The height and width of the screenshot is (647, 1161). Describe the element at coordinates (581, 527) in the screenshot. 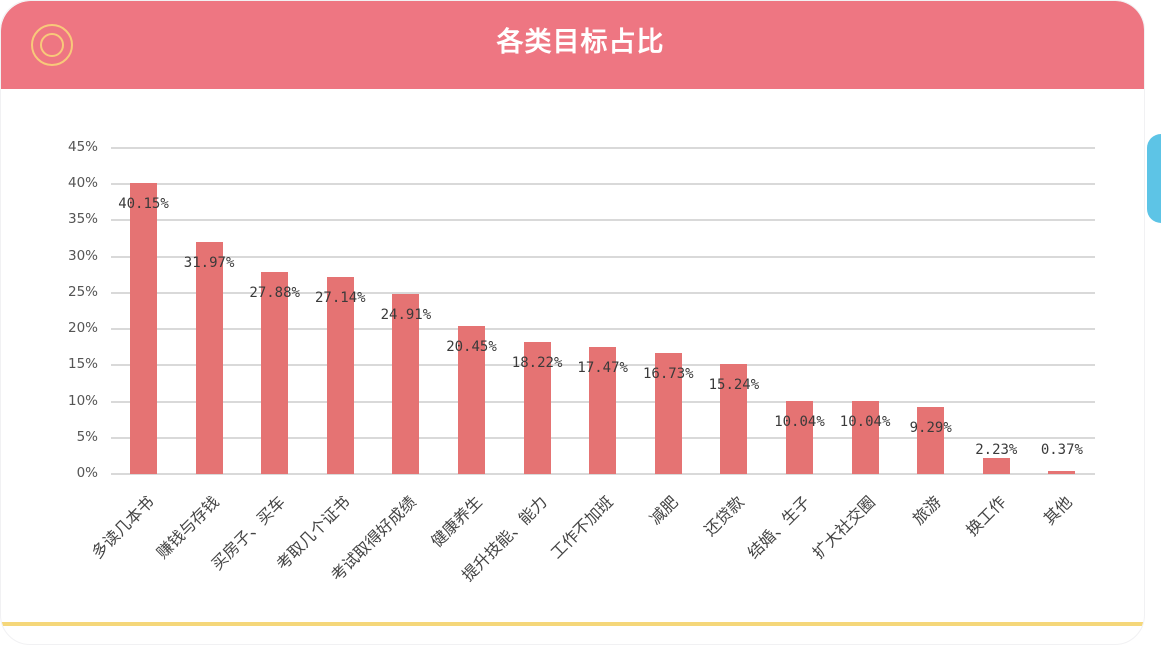

I see `x-axis-category-label: 工作不加班` at that location.